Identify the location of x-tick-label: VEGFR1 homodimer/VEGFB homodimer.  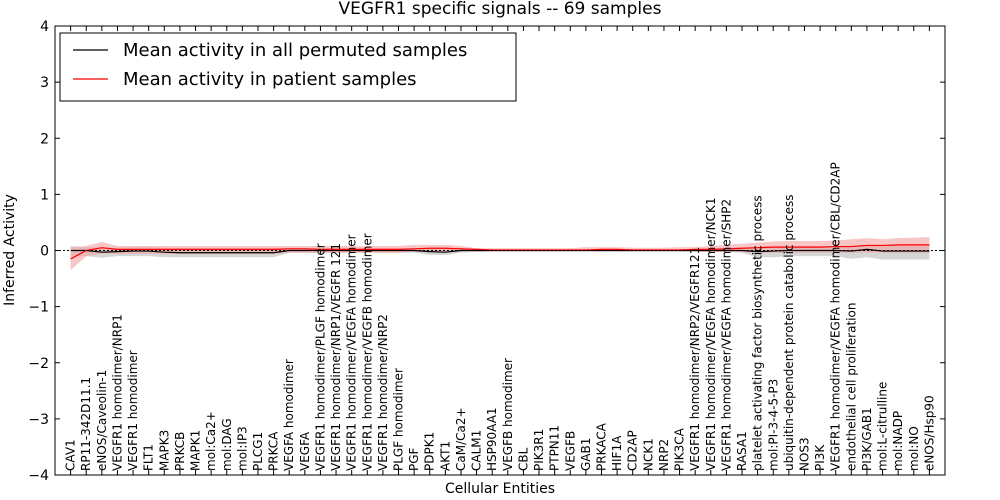
(367, 352).